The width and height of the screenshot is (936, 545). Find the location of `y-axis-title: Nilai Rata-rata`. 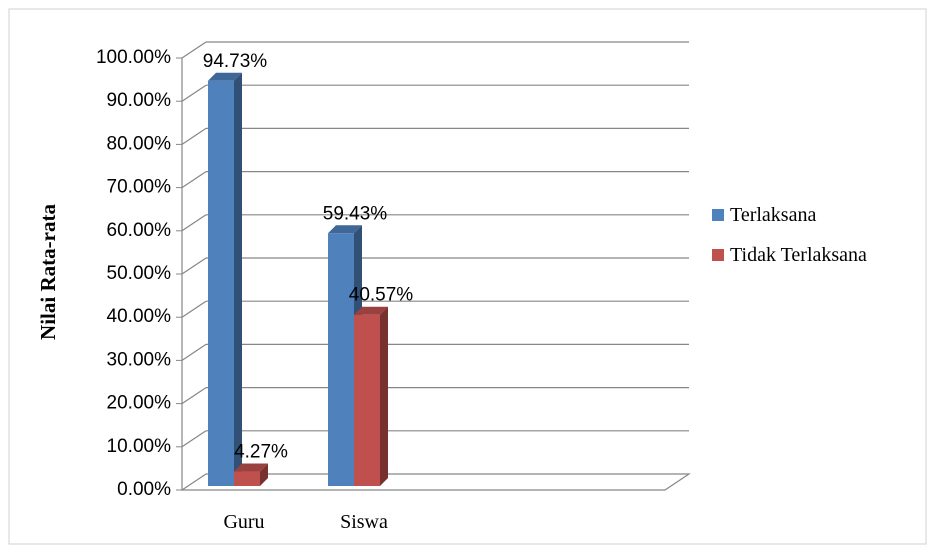

y-axis-title: Nilai Rata-rata is located at coordinates (48, 272).